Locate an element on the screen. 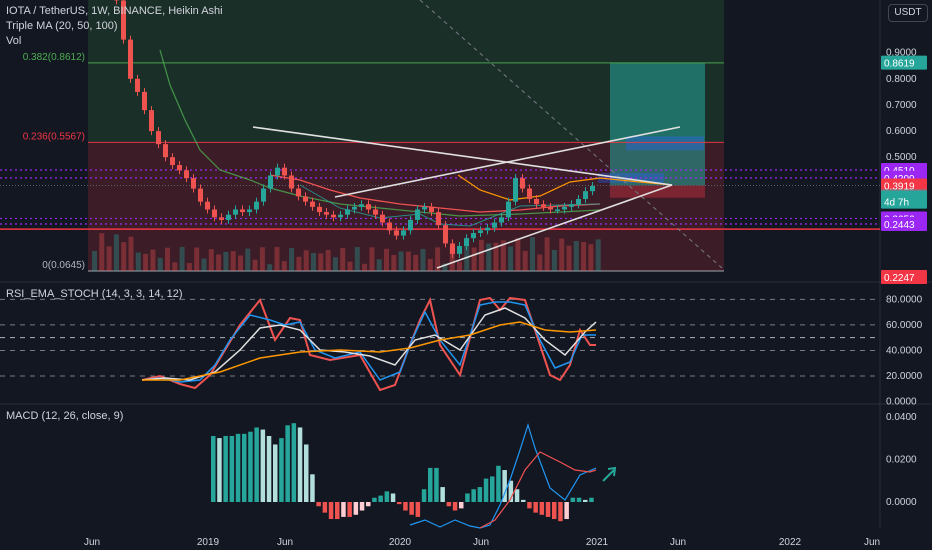  fib-label: 0.382(0.8612) is located at coordinates (54, 57).